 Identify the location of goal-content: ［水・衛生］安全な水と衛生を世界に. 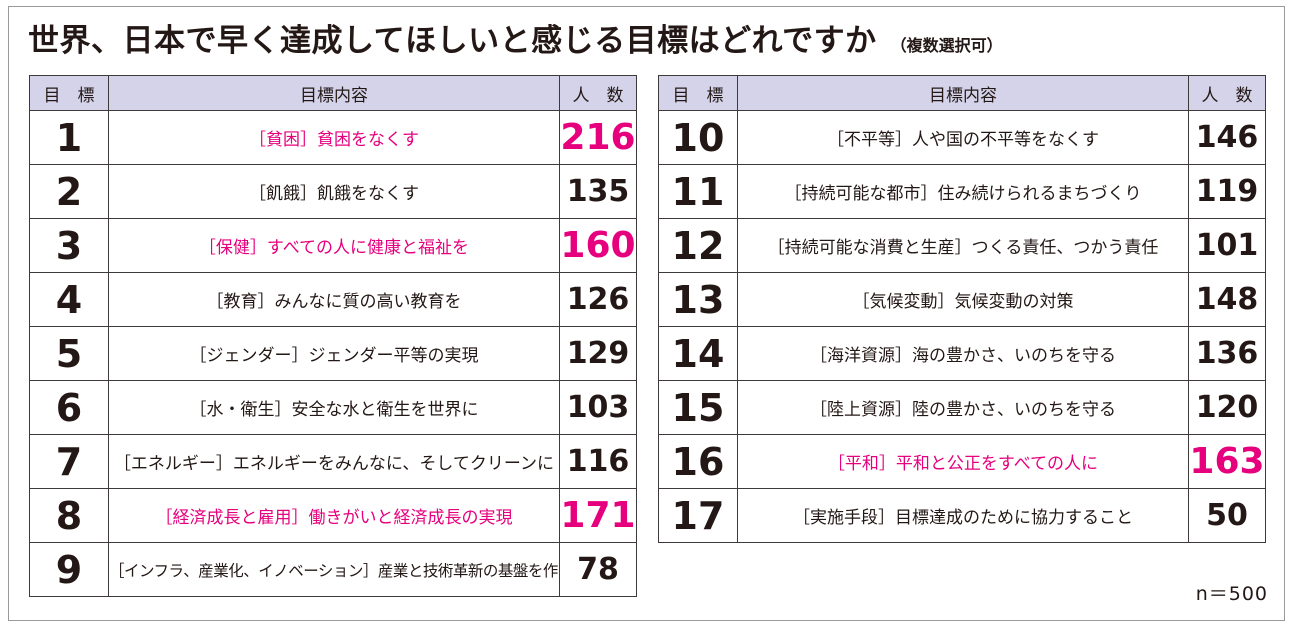
(334, 407).